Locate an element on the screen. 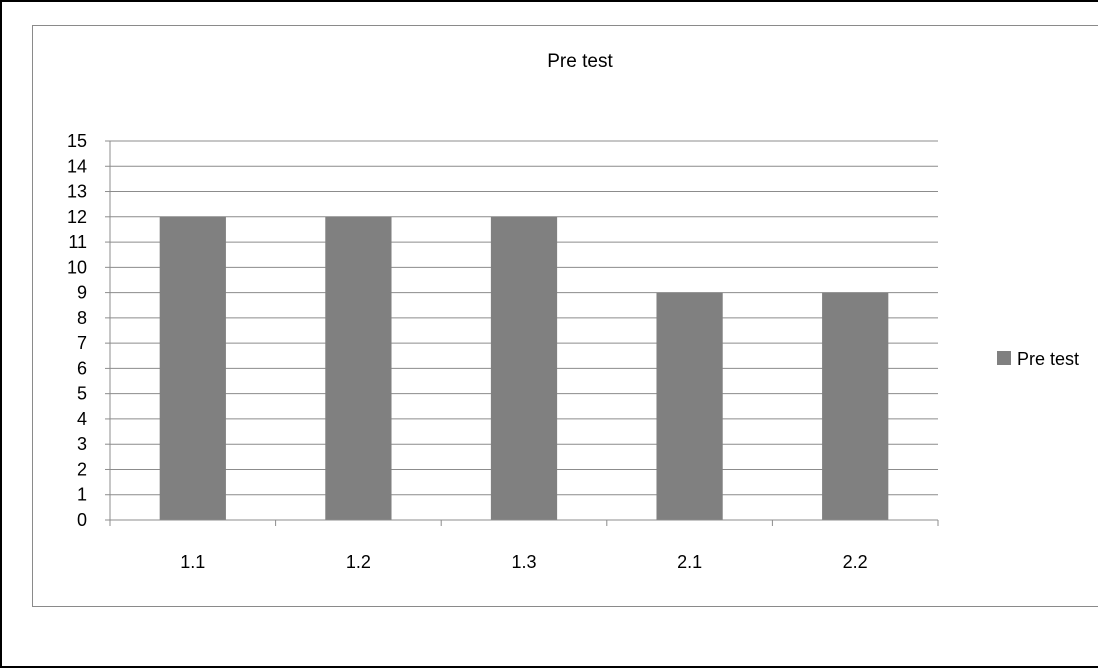 The width and height of the screenshot is (1098, 668). y-tick-label: 10 is located at coordinates (77, 267).